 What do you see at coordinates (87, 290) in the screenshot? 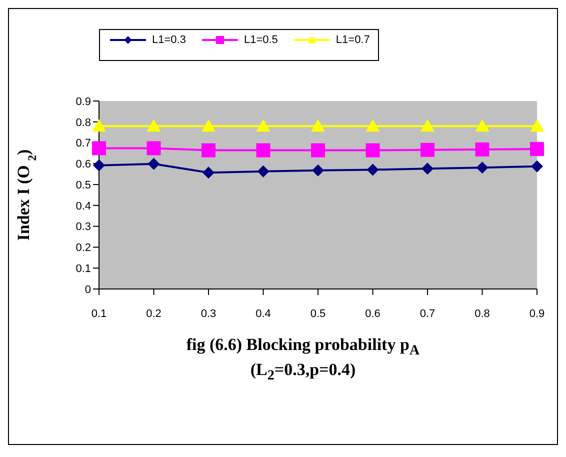
I see `y-tick-label: 0` at bounding box center [87, 290].